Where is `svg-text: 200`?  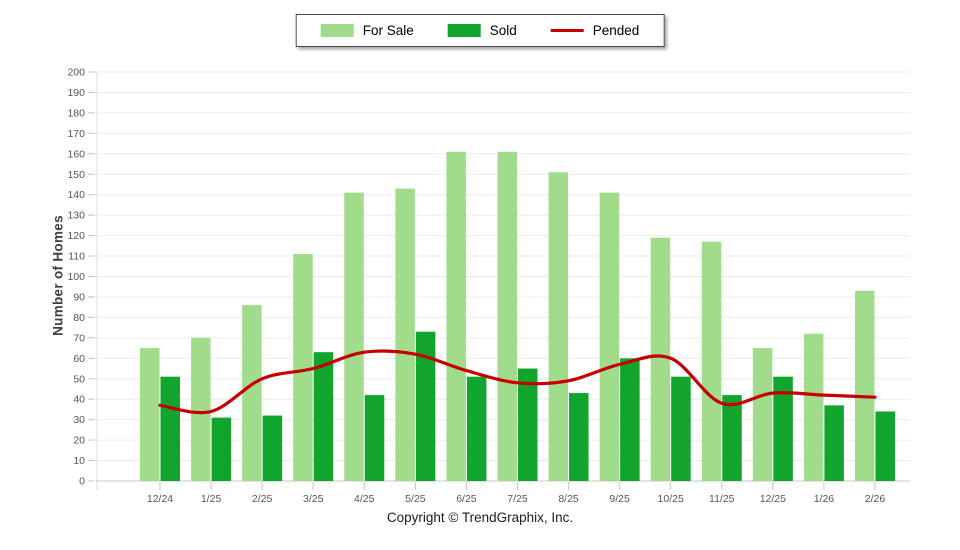
svg-text: 200 is located at coordinates (76, 73).